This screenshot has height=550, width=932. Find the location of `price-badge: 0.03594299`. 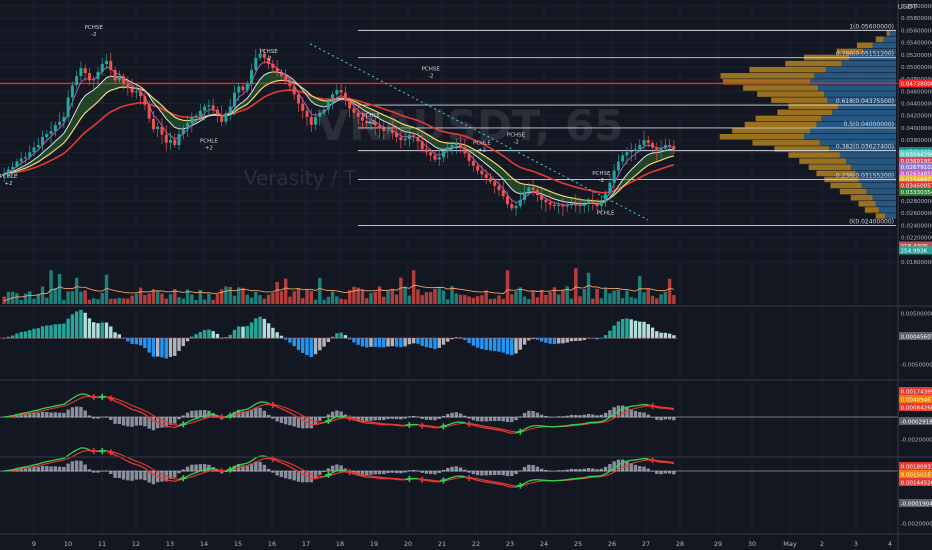

price-badge: 0.03594299 is located at coordinates (916, 155).